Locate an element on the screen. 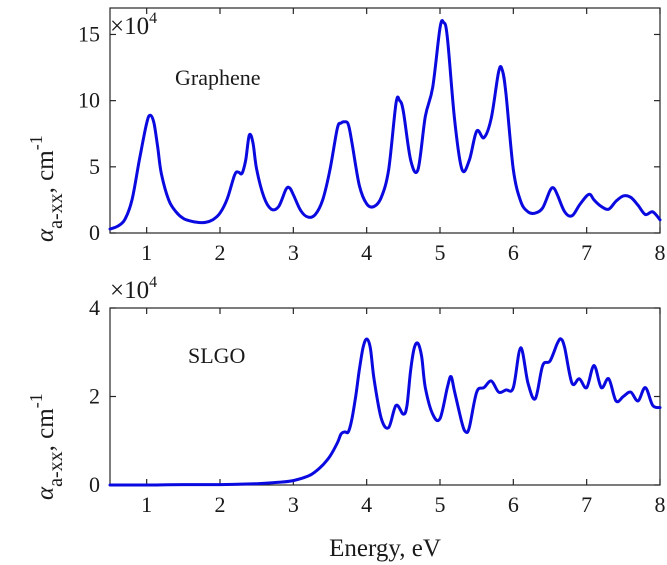 This screenshot has width=667, height=565. graphene-x-tick-label: 2 is located at coordinates (220, 252).